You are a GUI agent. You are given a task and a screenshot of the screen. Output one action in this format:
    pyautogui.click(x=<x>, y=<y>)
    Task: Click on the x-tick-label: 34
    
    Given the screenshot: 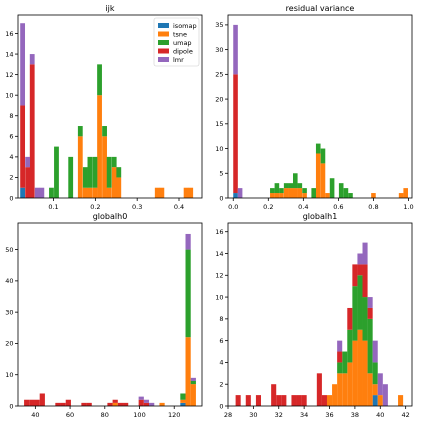 What is the action you would take?
    pyautogui.click(x=304, y=415)
    